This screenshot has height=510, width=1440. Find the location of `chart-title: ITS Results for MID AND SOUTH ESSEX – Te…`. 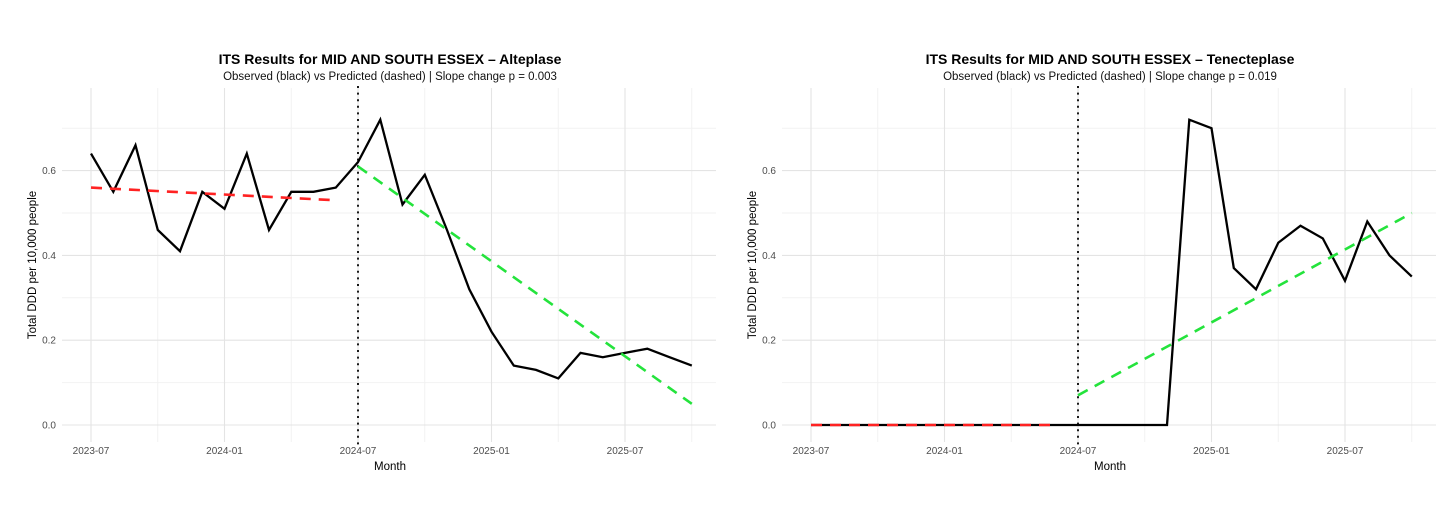

chart-title: ITS Results for MID AND SOUTH ESSEX – Te… is located at coordinates (1110, 59).